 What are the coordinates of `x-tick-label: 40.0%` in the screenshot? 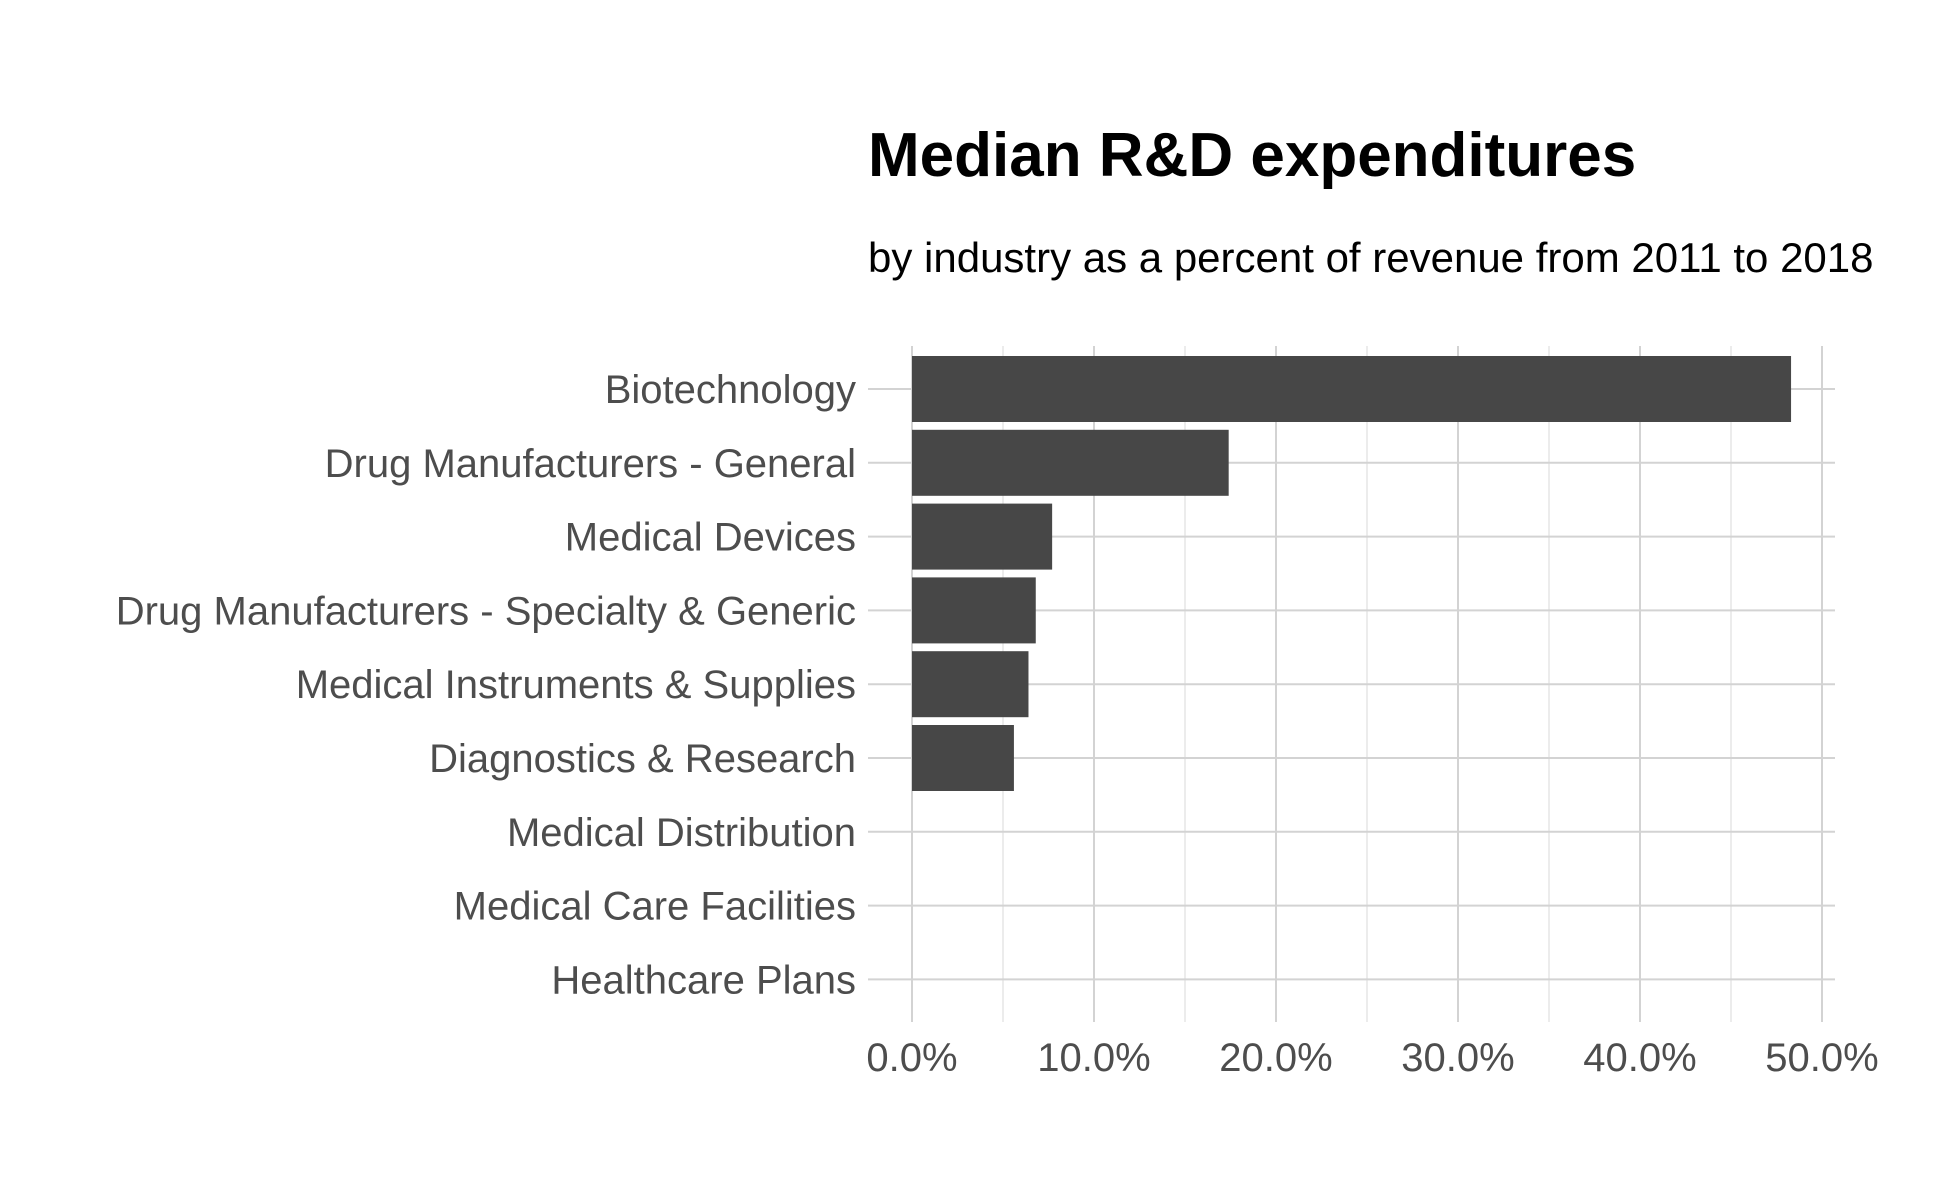 It's located at (1639, 1058).